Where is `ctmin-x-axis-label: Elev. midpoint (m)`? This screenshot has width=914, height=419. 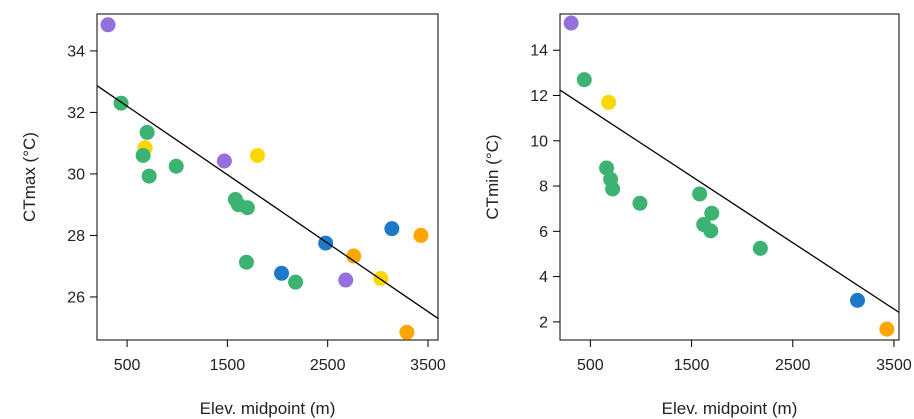
ctmin-x-axis-label: Elev. midpoint (m) is located at coordinates (730, 408).